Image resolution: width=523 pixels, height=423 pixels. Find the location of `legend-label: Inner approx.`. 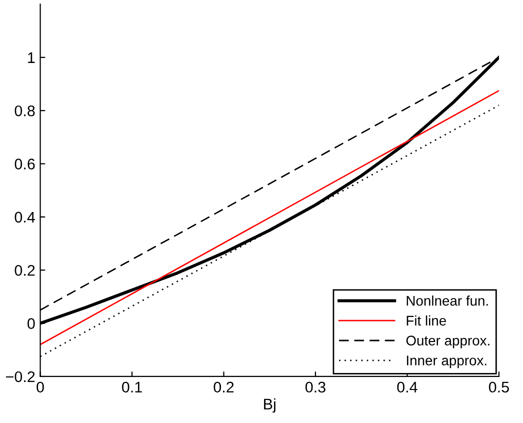

legend-label: Inner approx. is located at coordinates (446, 362).